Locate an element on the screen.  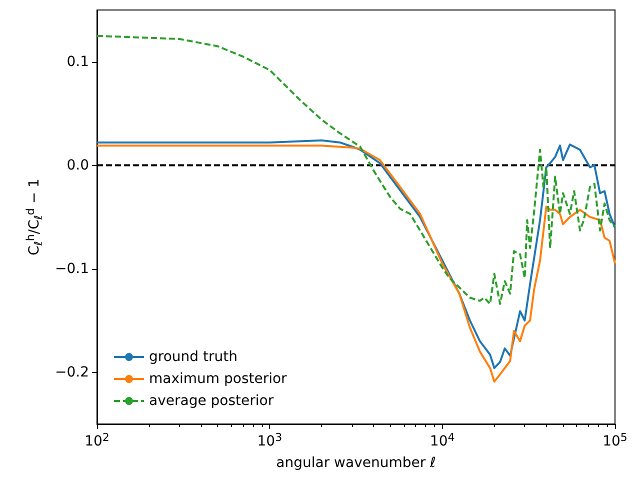
y-axis-title: Cℓh/Cℓd − 1 is located at coordinates (35, 217).